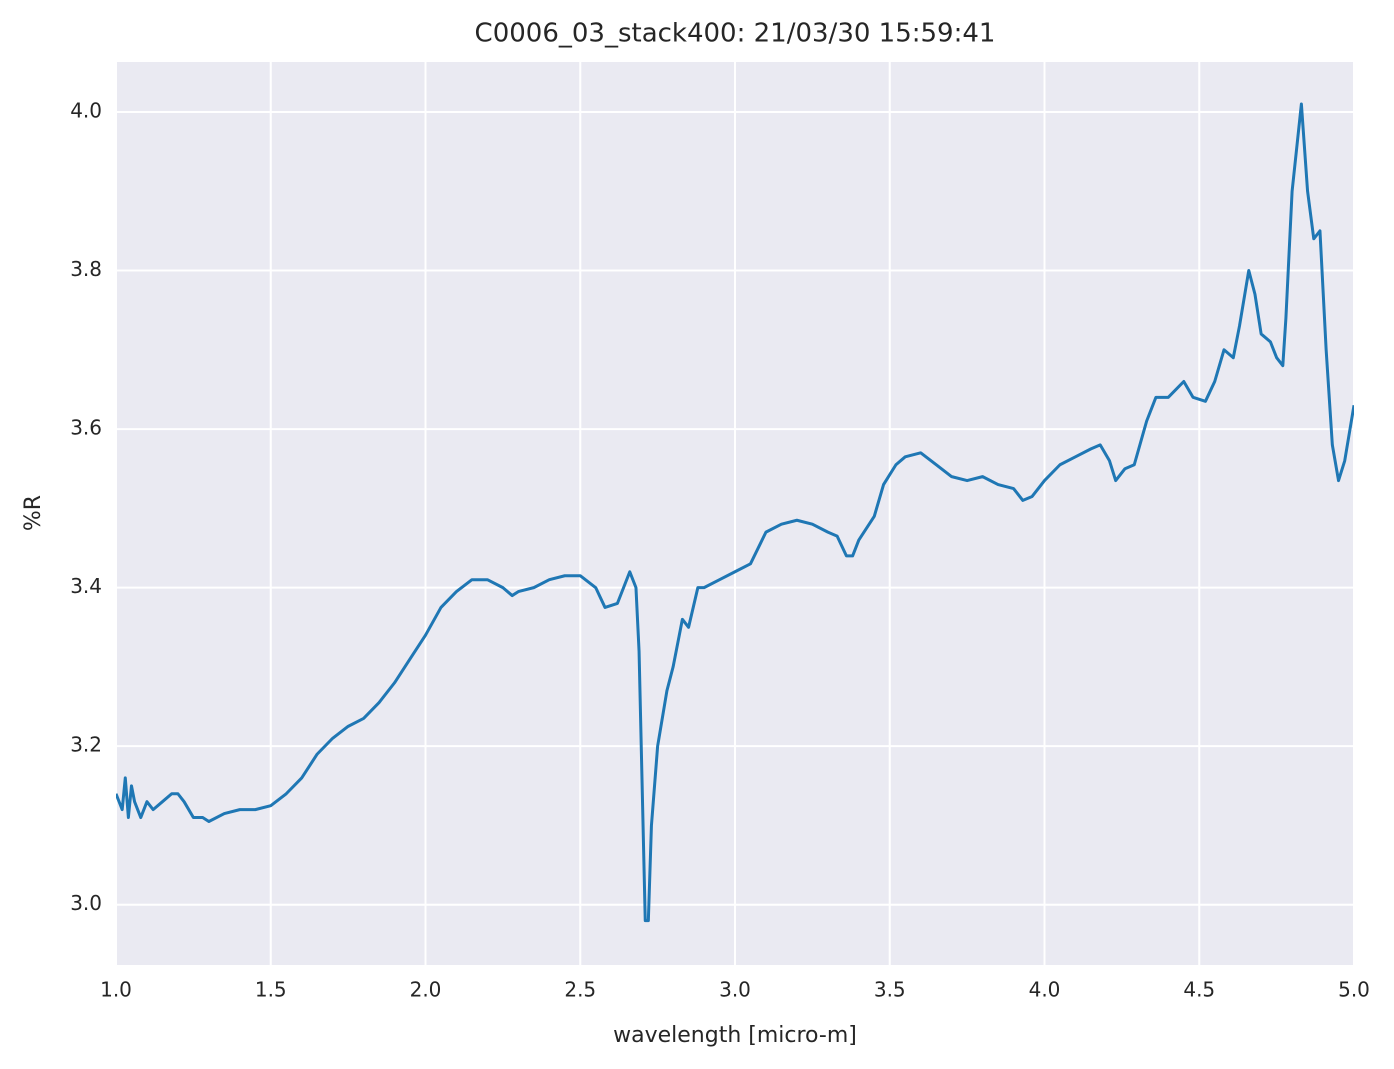  What do you see at coordinates (33, 513) in the screenshot?
I see `y-axis-label: %R` at bounding box center [33, 513].